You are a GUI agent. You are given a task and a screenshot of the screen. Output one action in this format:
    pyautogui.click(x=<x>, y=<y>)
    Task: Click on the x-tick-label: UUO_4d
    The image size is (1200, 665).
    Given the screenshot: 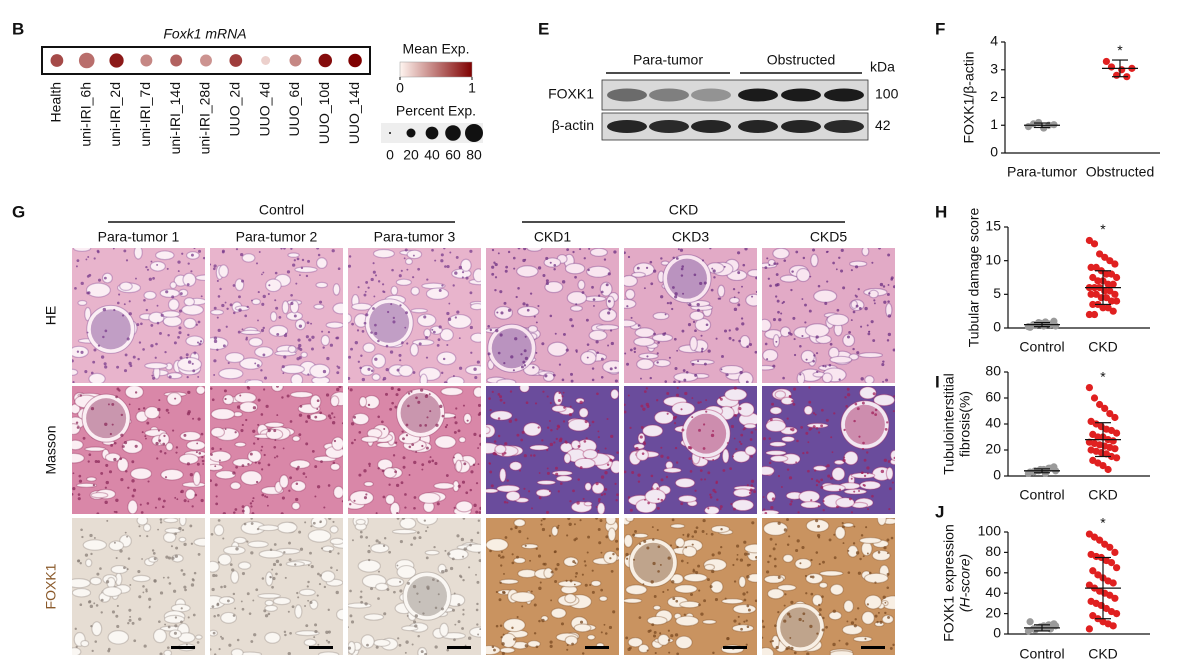 What is the action you would take?
    pyautogui.click(x=264, y=109)
    